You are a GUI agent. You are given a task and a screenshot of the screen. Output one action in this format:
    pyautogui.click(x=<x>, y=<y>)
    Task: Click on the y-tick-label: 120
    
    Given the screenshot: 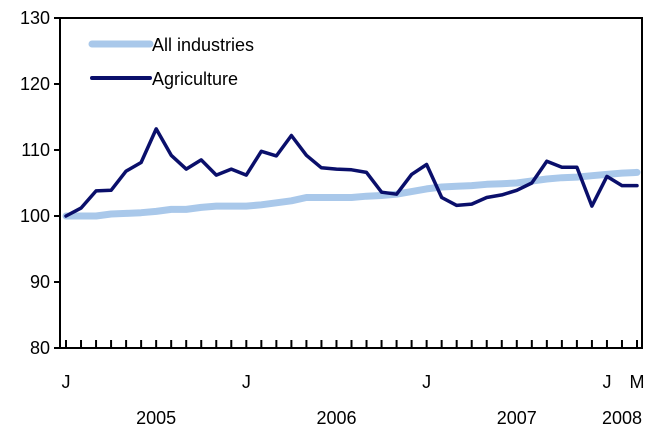 What is the action you would take?
    pyautogui.click(x=35, y=84)
    